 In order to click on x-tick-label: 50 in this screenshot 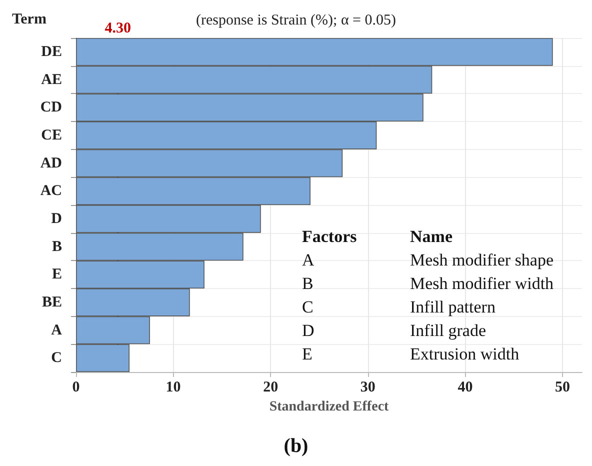, I will do `click(562, 388)`.